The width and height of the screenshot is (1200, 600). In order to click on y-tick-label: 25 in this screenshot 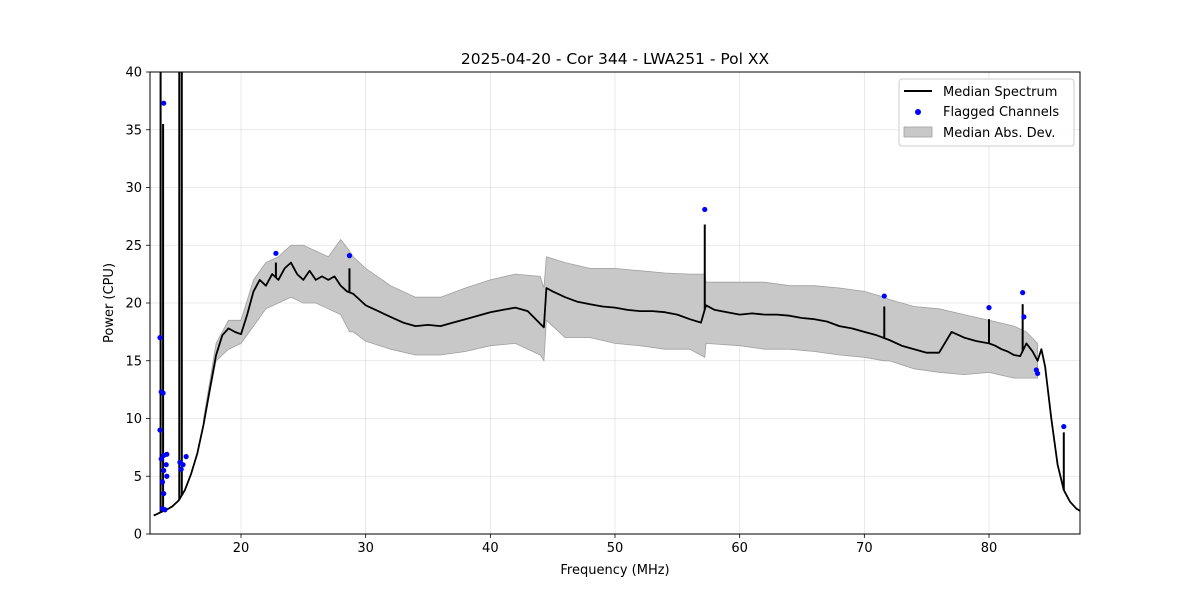, I will do `click(133, 246)`.